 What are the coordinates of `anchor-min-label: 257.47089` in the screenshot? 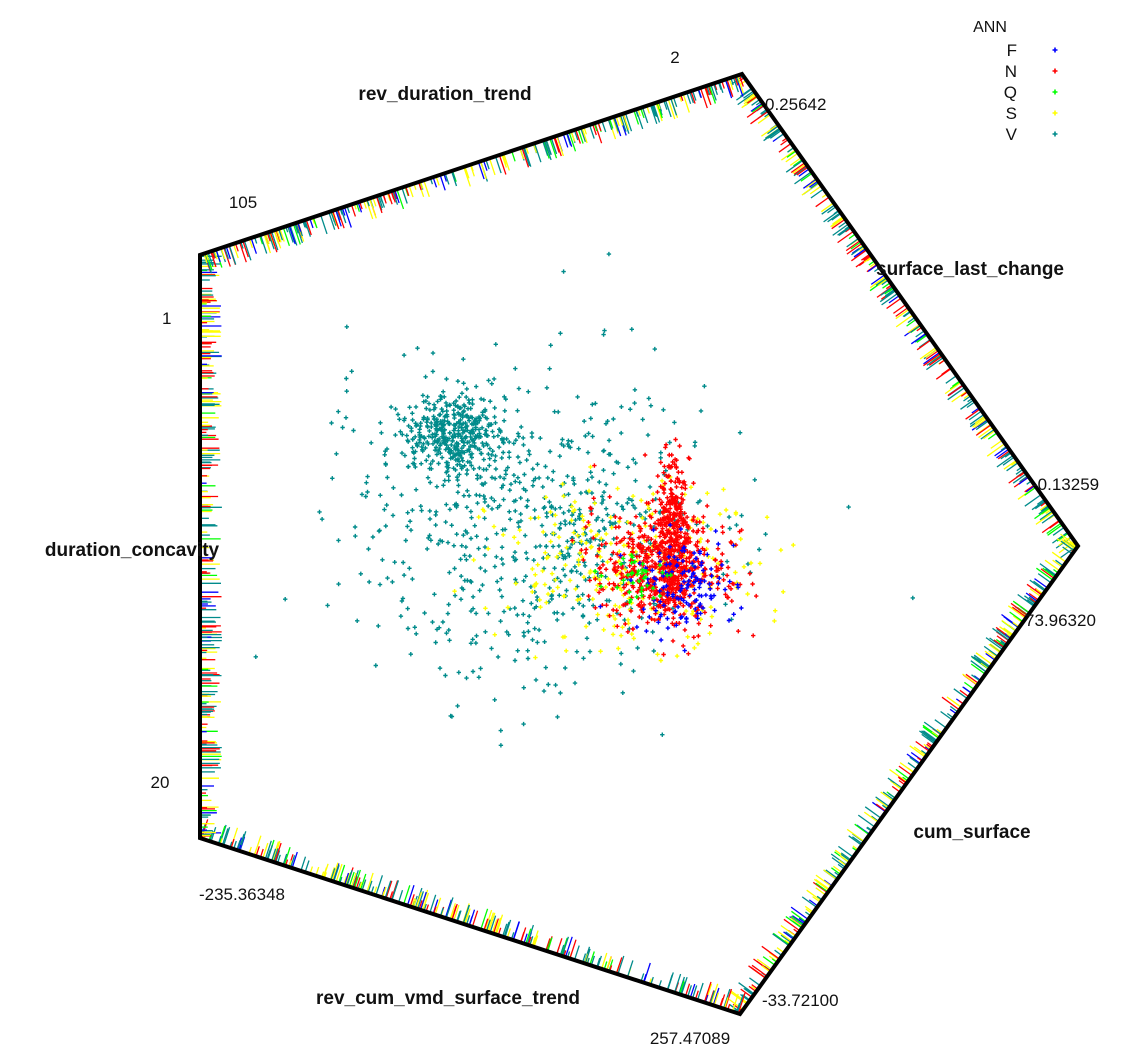 It's located at (690, 1038).